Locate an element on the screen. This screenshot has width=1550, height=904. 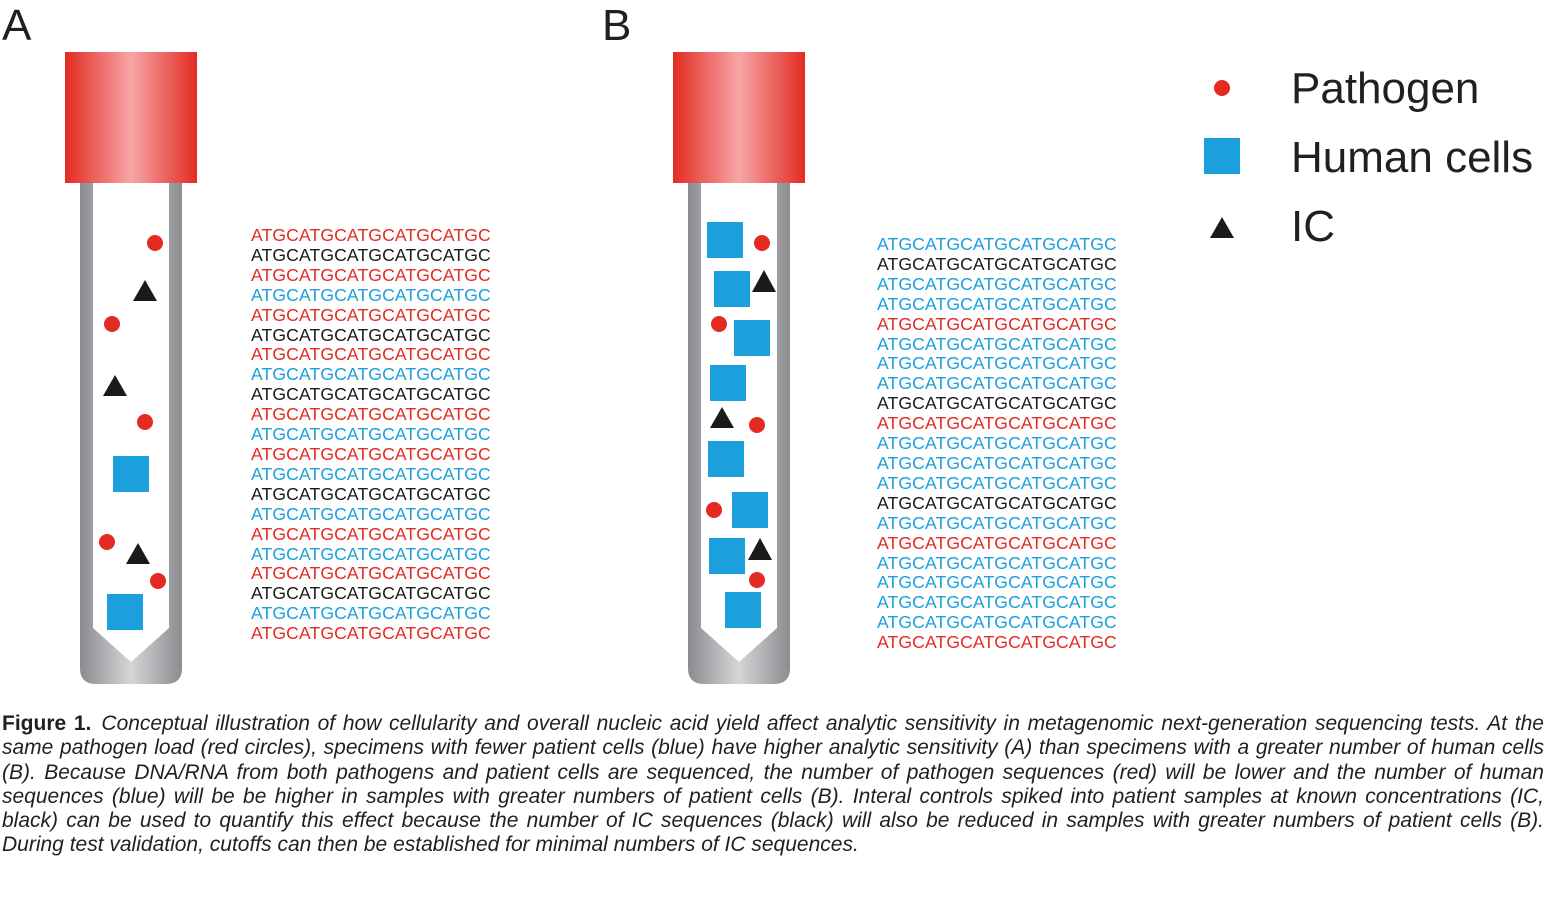
legend-ic-label: IC is located at coordinates (1313, 226).